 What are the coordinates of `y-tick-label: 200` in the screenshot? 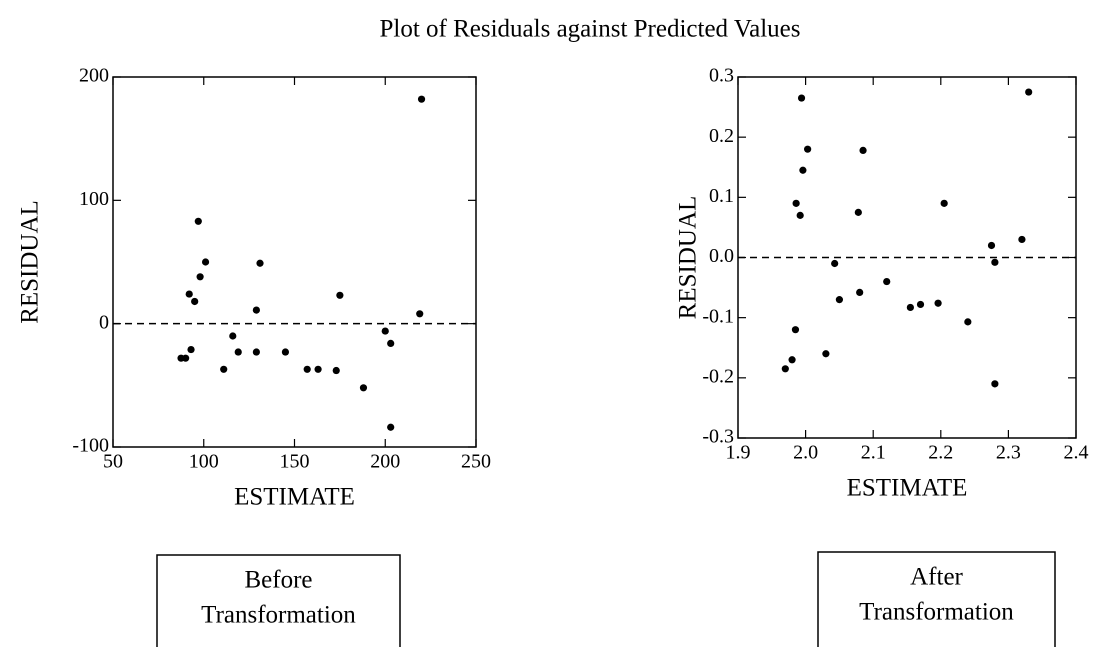 It's located at (94, 76).